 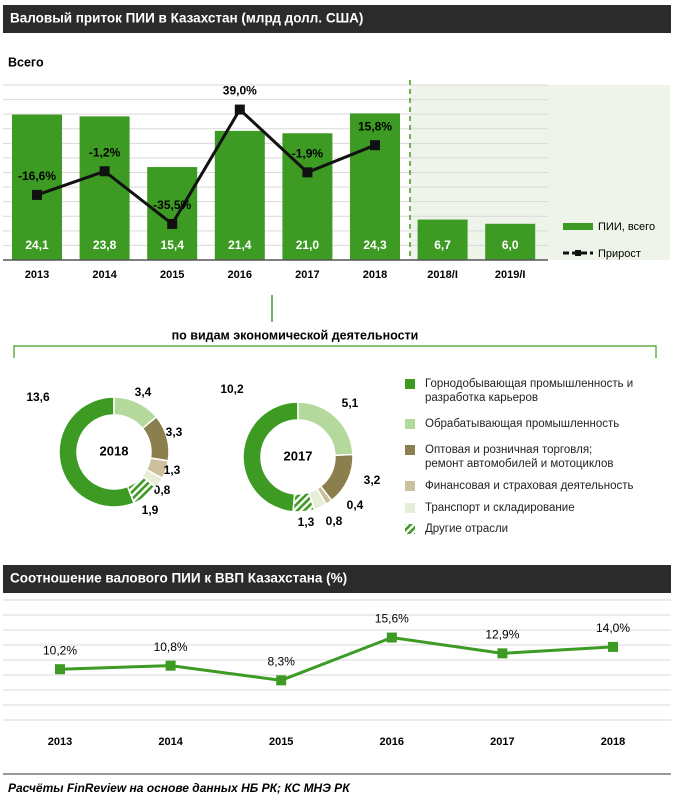 I want to click on segment-label: 10,2, so click(x=232, y=389).